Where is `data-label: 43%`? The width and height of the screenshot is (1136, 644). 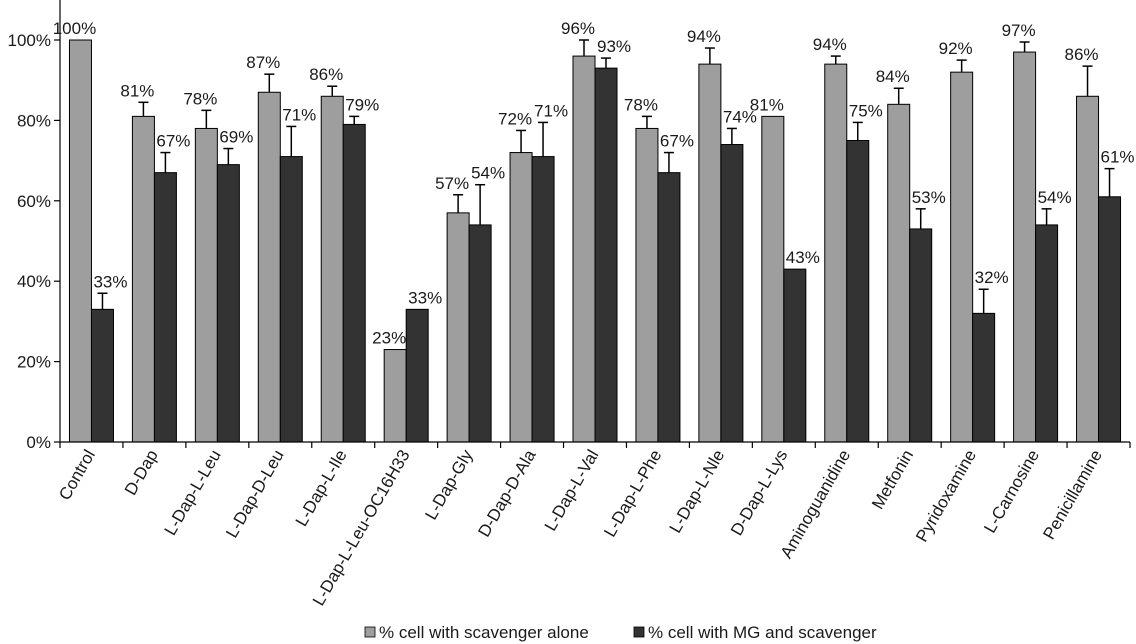 data-label: 43% is located at coordinates (803, 257).